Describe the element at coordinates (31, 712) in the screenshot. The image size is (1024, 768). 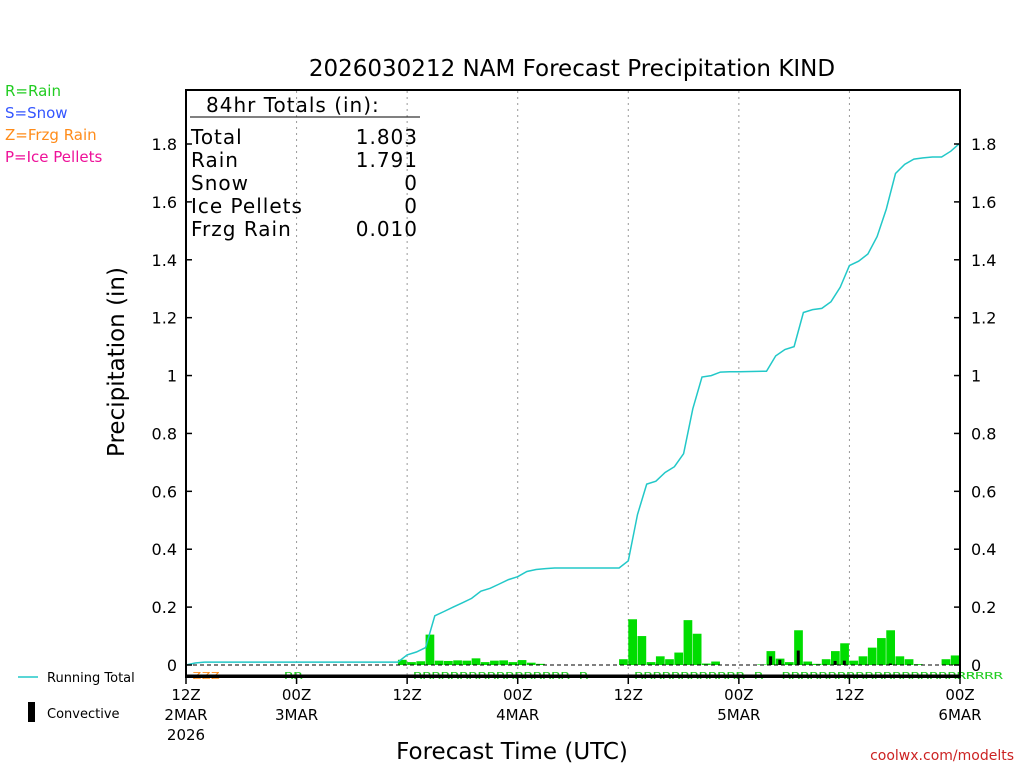
I see `convective-swatch` at that location.